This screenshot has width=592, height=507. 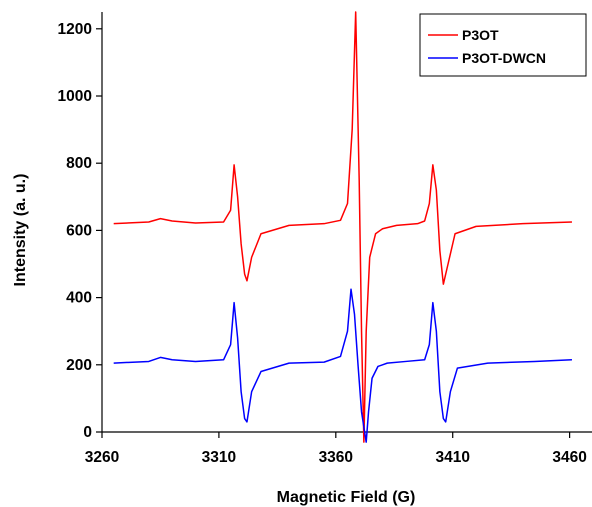 I want to click on y-tick-label: 200, so click(x=79, y=365).